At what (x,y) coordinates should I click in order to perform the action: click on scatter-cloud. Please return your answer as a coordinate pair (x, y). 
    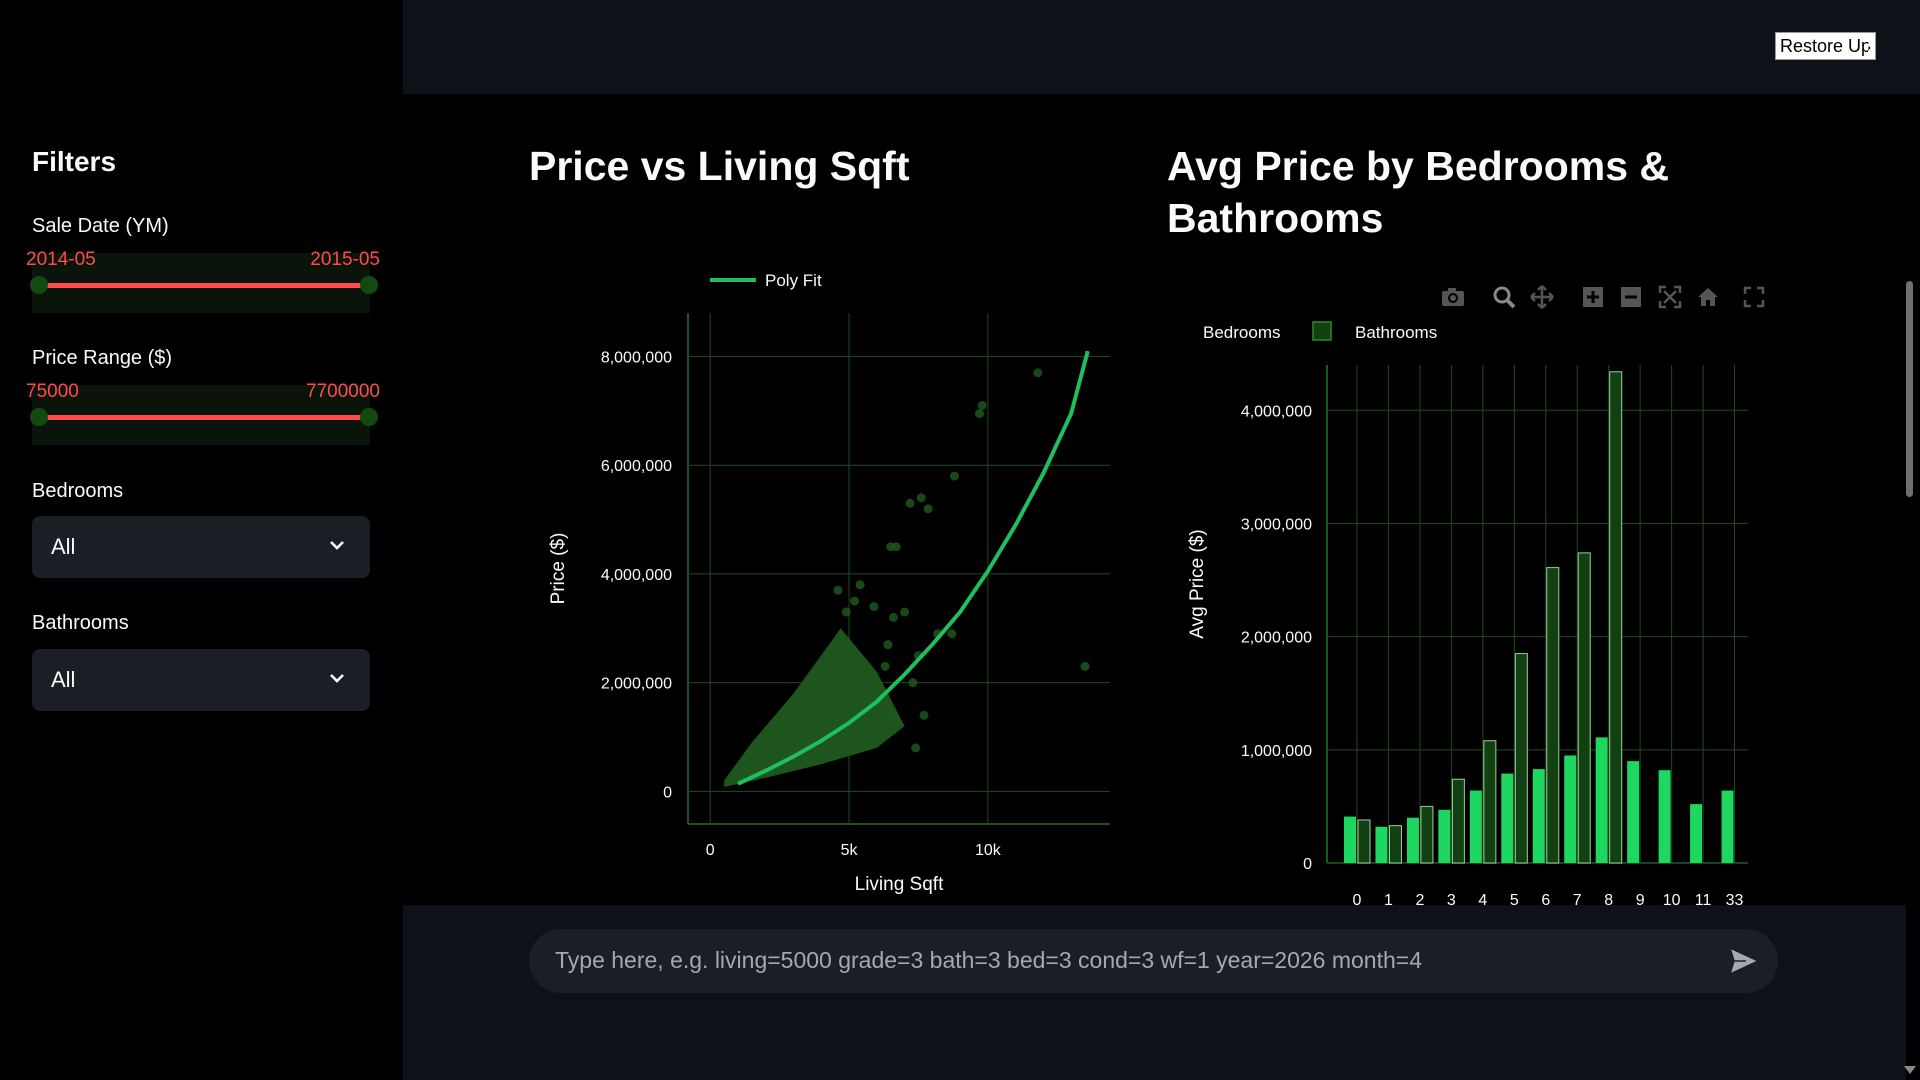
    Looking at the image, I should click on (814, 708).